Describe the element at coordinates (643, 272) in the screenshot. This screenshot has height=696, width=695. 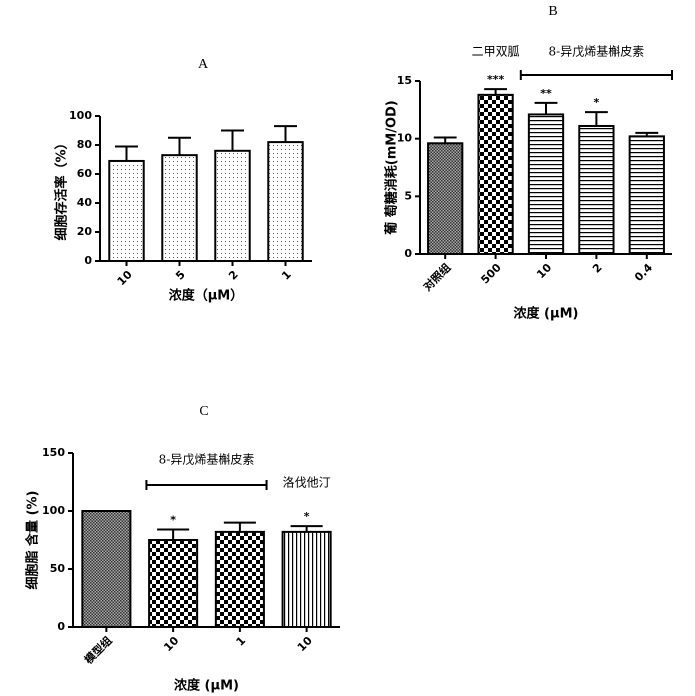
I see `x-tick-label: 0.4` at that location.